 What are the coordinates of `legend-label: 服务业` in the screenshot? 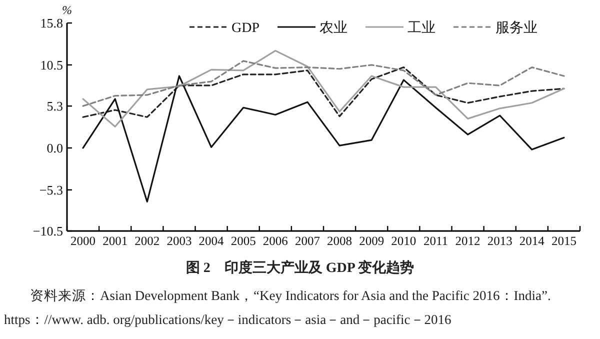 It's located at (517, 28).